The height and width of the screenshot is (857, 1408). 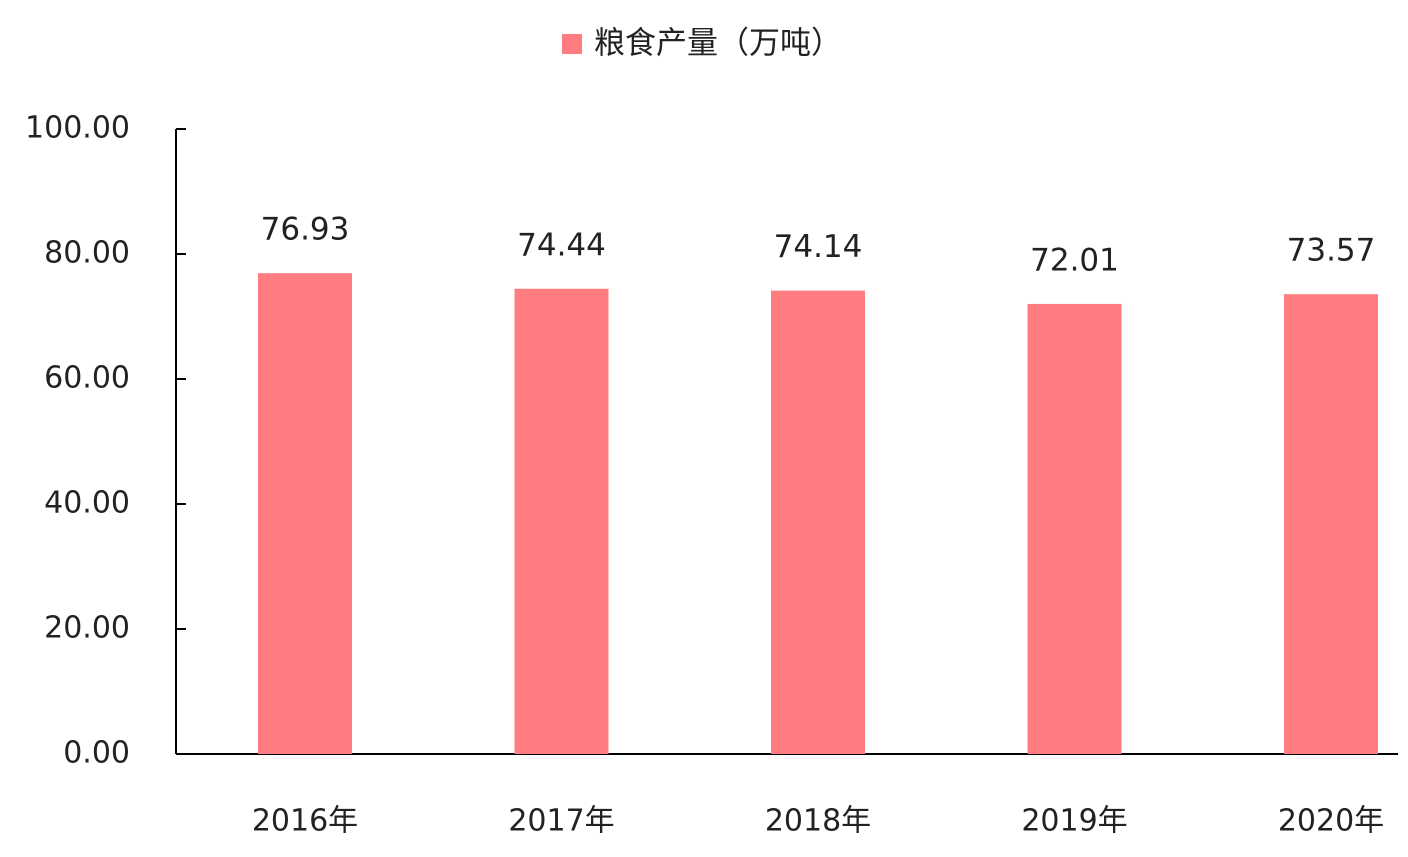 What do you see at coordinates (818, 821) in the screenshot?
I see `x-tick-label: 2018年` at bounding box center [818, 821].